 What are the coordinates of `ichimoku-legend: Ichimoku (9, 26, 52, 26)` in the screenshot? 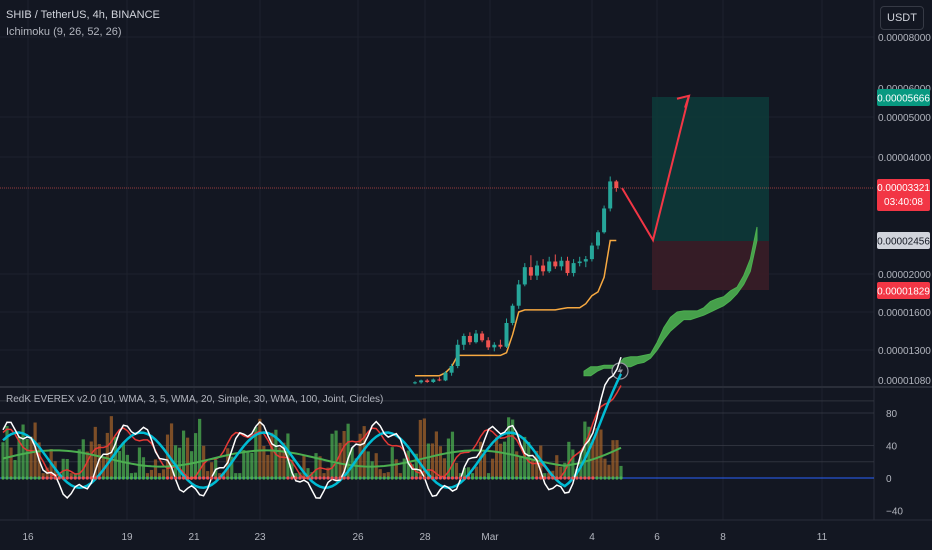 It's located at (64, 32).